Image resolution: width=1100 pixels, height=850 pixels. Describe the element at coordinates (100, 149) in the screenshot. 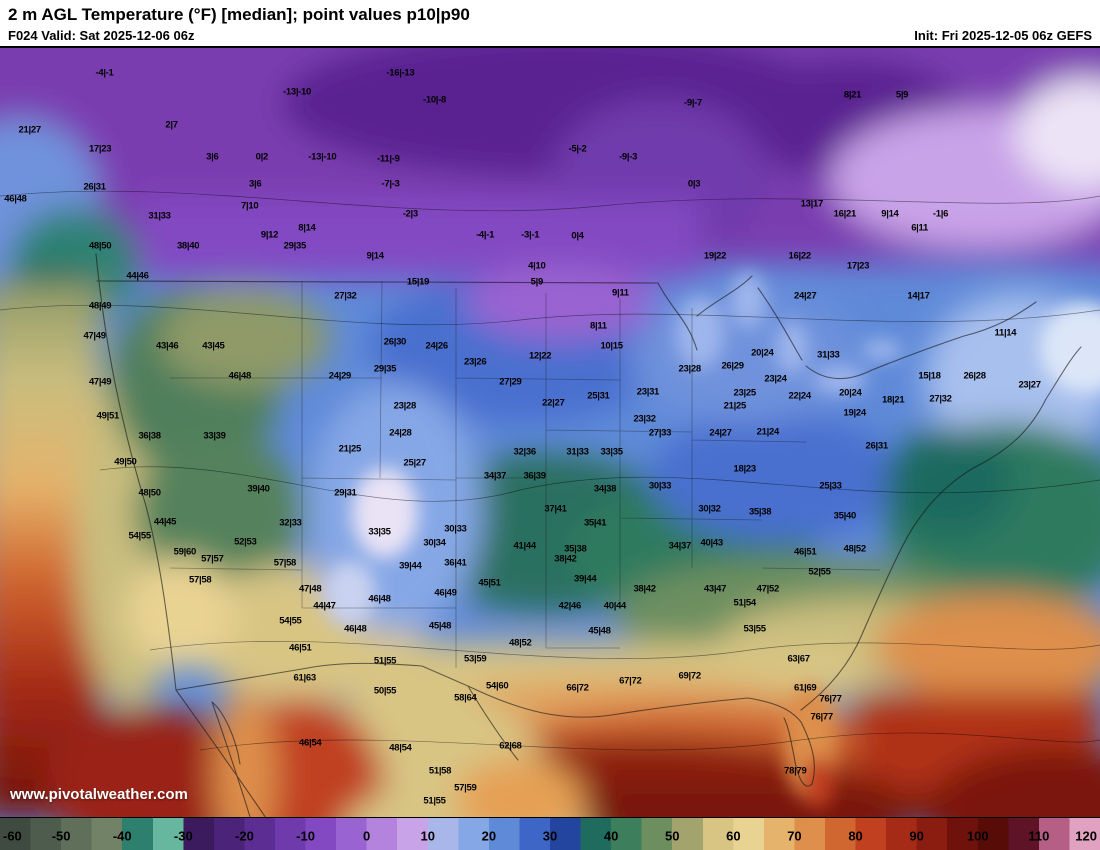

I see `point-value: 17|23` at that location.